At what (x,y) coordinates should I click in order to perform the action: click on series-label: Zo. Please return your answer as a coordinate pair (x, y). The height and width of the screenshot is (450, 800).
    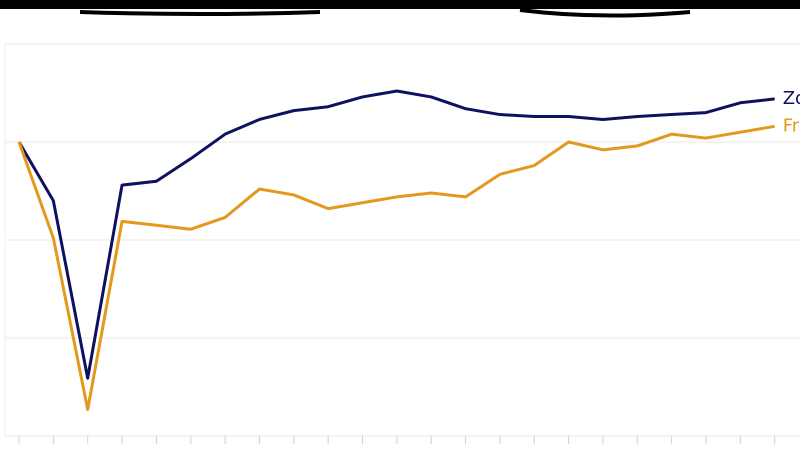
    Looking at the image, I should click on (791, 98).